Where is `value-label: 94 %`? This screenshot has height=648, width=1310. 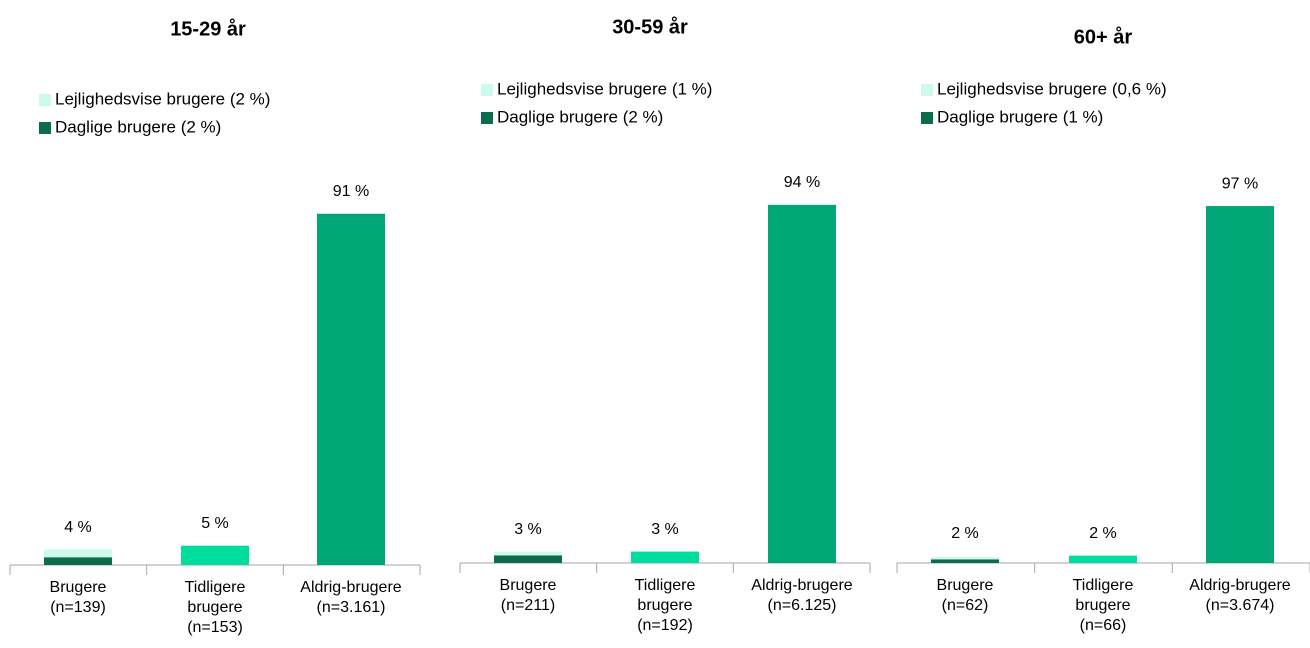 value-label: 94 % is located at coordinates (802, 182).